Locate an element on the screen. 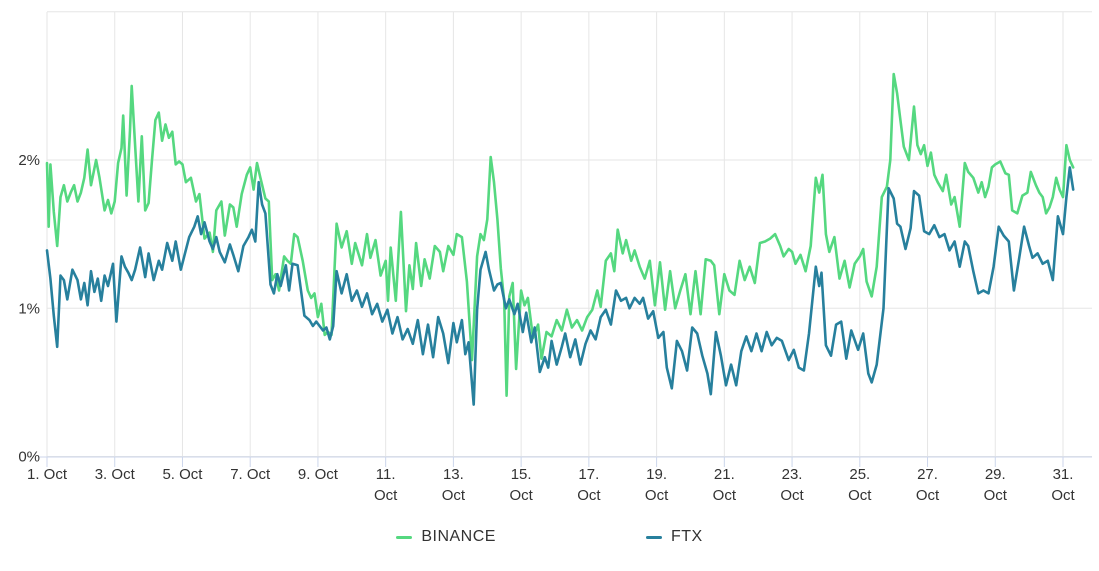  legend-label-binance: BINANCE is located at coordinates (458, 536).